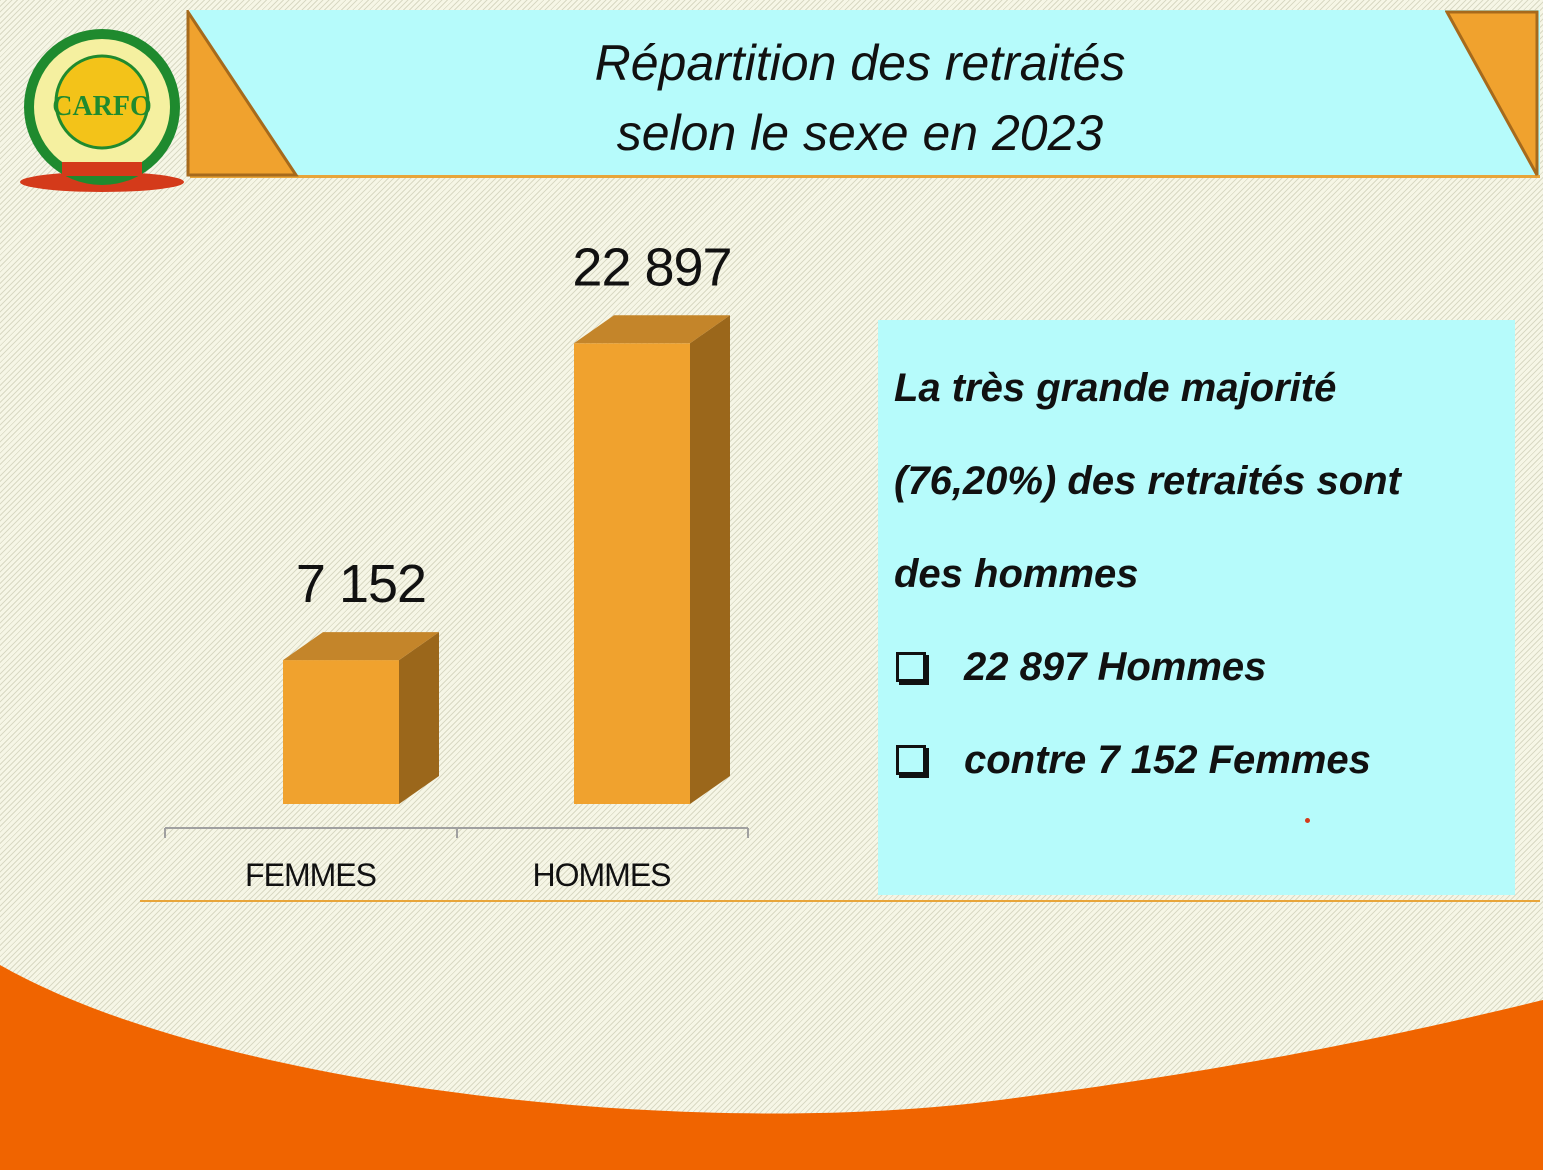  I want to click on bullet-item-femmes: contre 7 152 Femmes, so click(1196, 760).